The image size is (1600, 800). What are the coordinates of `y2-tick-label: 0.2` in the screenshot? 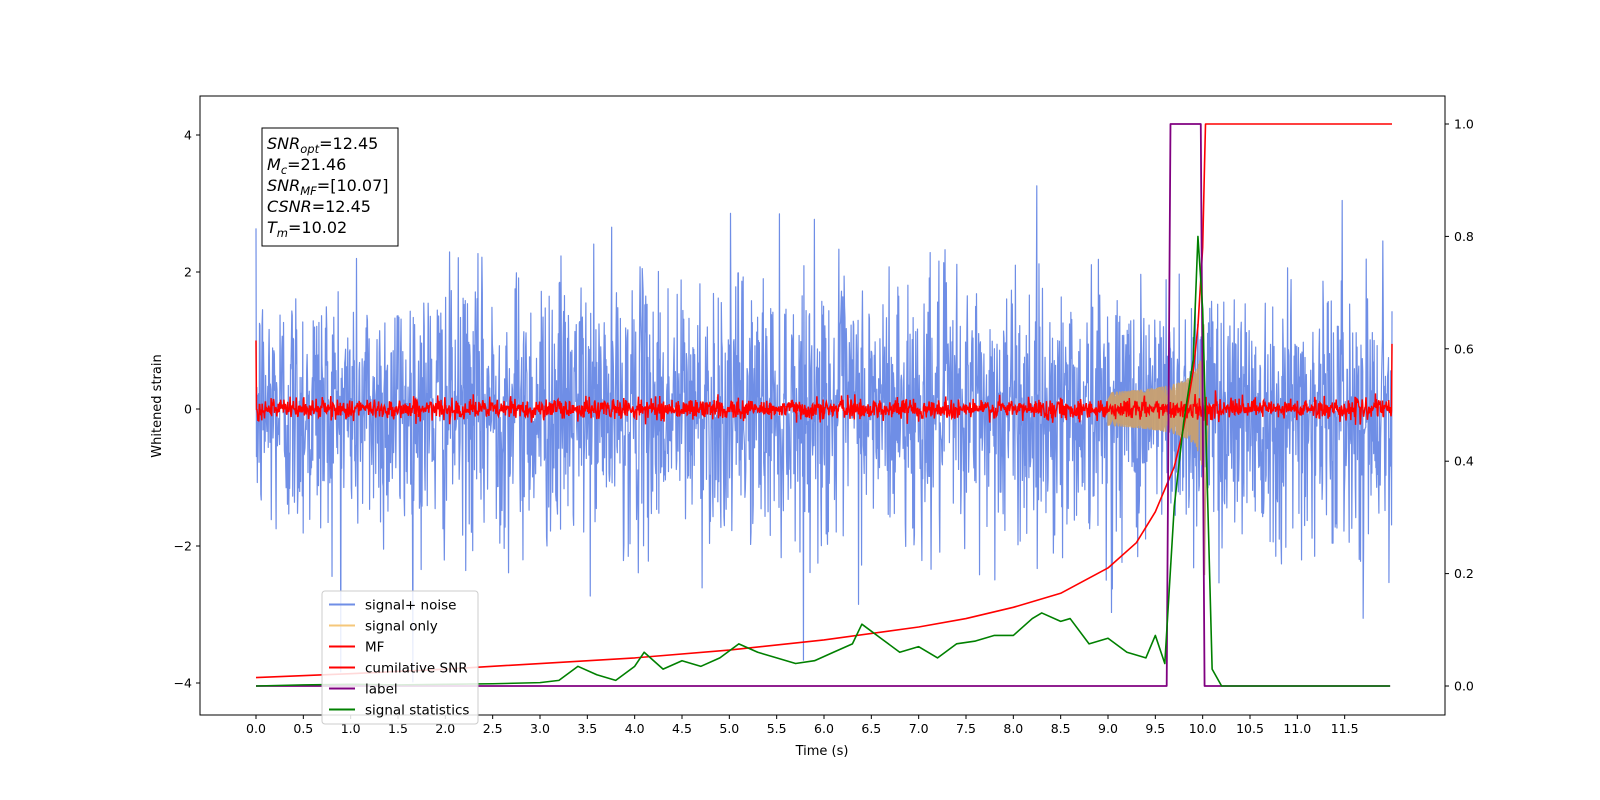 It's located at (1464, 573).